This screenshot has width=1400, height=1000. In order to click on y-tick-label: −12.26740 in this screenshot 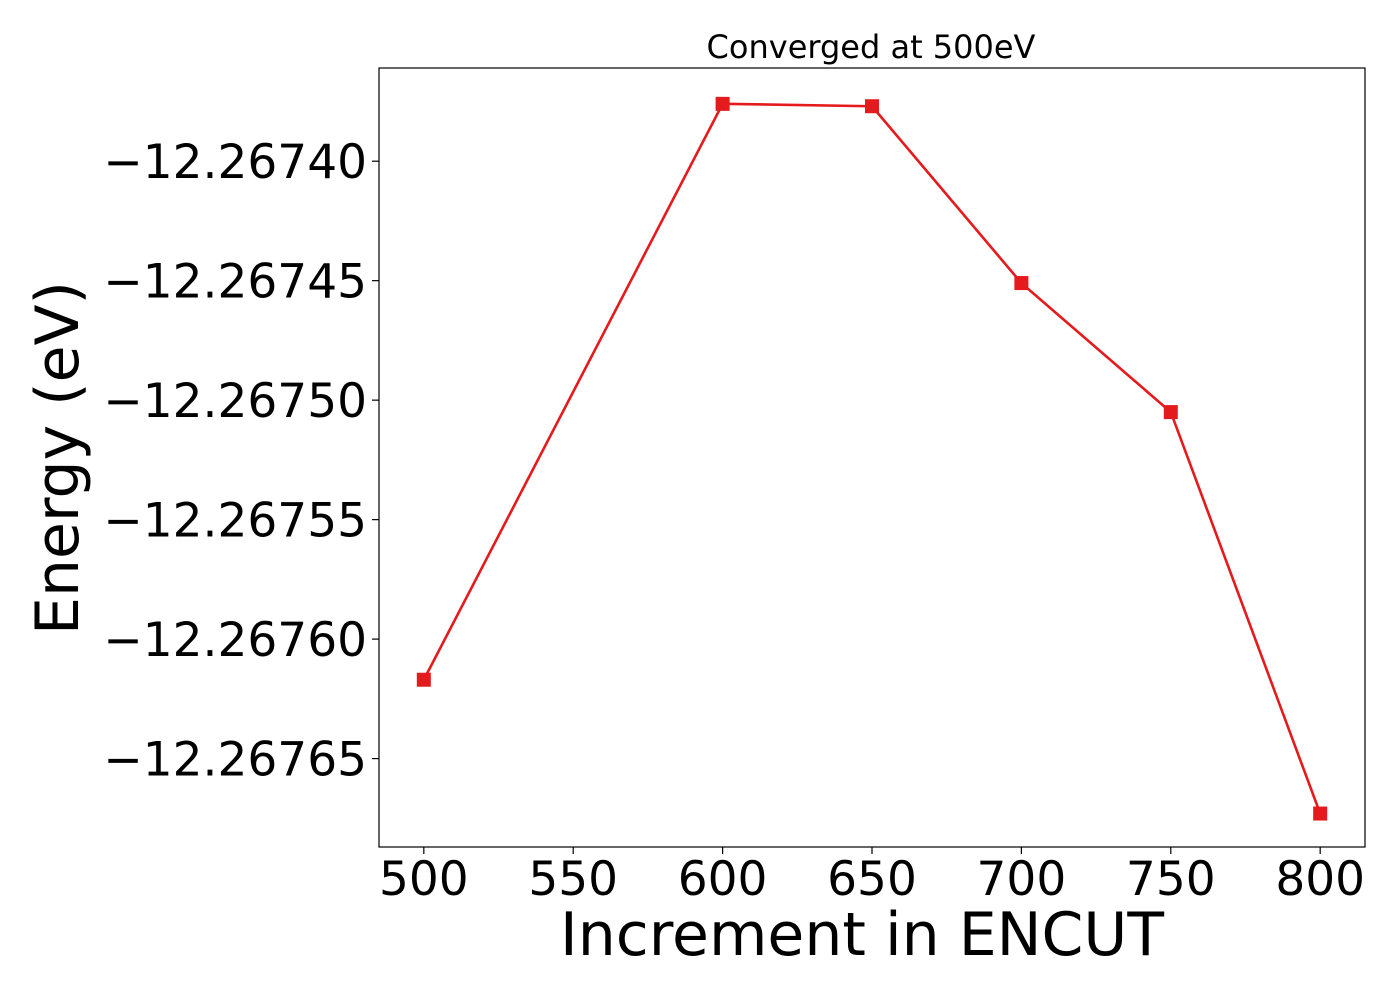, I will do `click(235, 162)`.